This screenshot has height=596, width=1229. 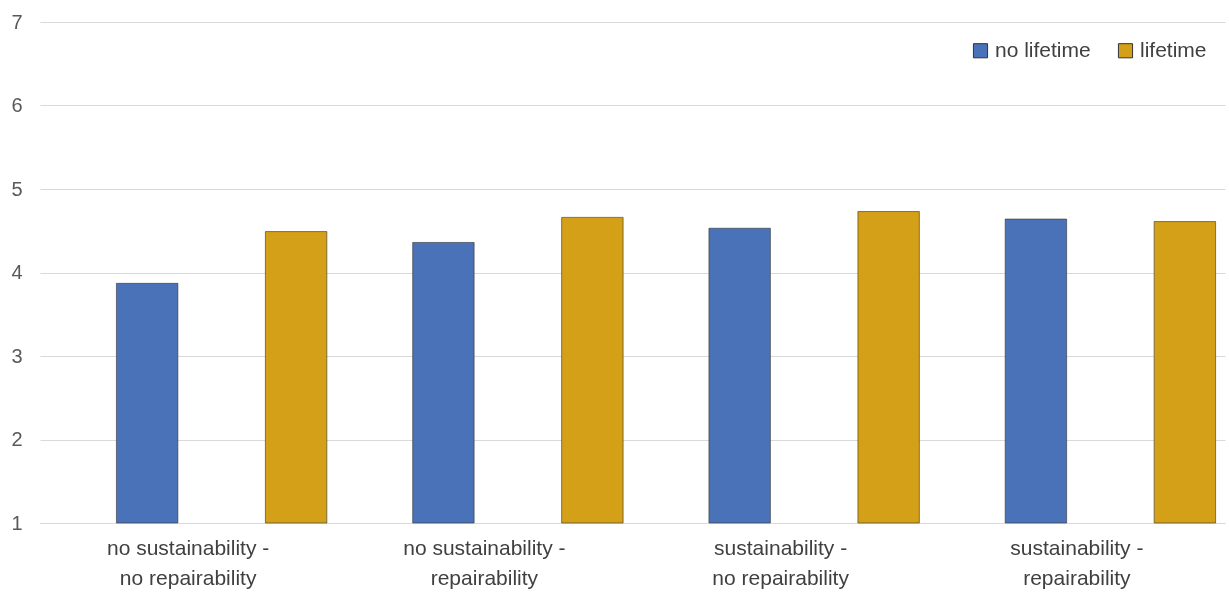 What do you see at coordinates (1043, 49) in the screenshot?
I see `legend-label: no lifetime` at bounding box center [1043, 49].